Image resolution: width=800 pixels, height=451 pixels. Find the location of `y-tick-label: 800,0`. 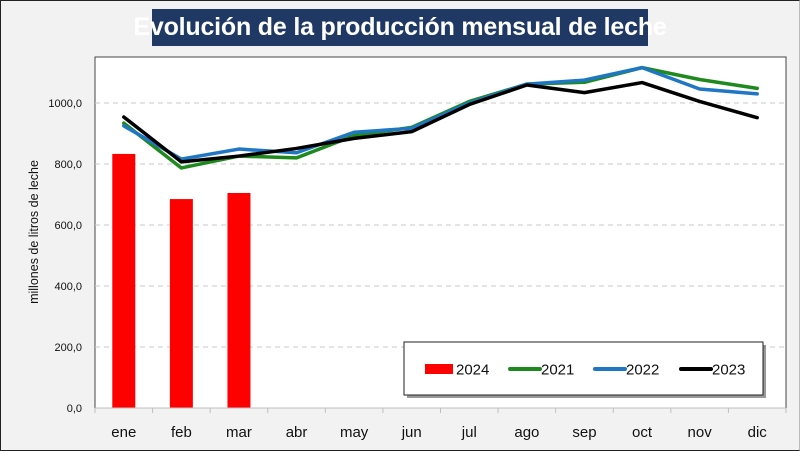

y-tick-label: 800,0 is located at coordinates (68, 165).